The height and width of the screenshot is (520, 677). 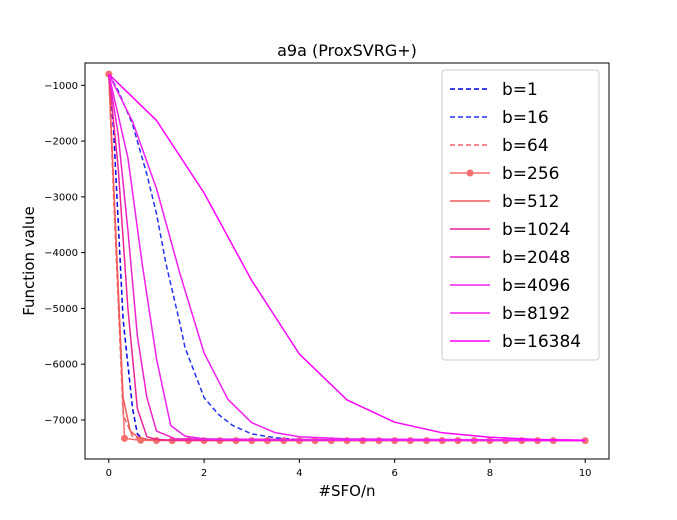 I want to click on y-axis-label: Function value, so click(x=29, y=261).